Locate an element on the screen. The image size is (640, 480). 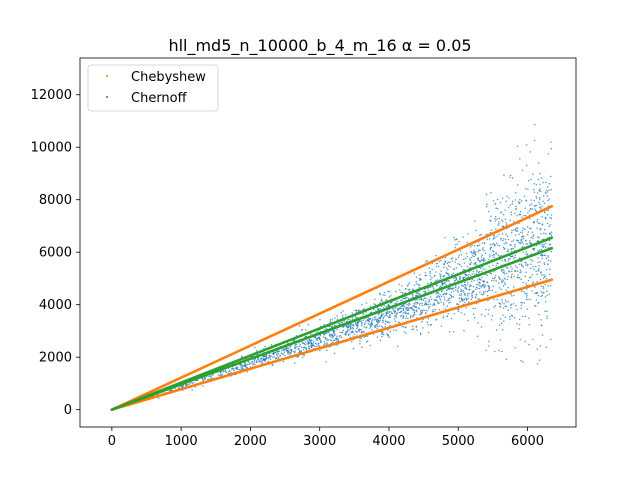
x-tick-label: 1000 is located at coordinates (181, 441).